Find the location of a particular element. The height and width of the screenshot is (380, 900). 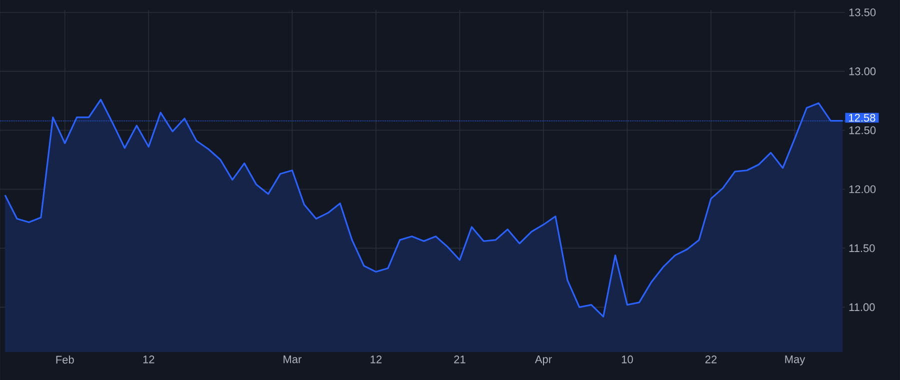

x-tick-label: Feb is located at coordinates (65, 360).